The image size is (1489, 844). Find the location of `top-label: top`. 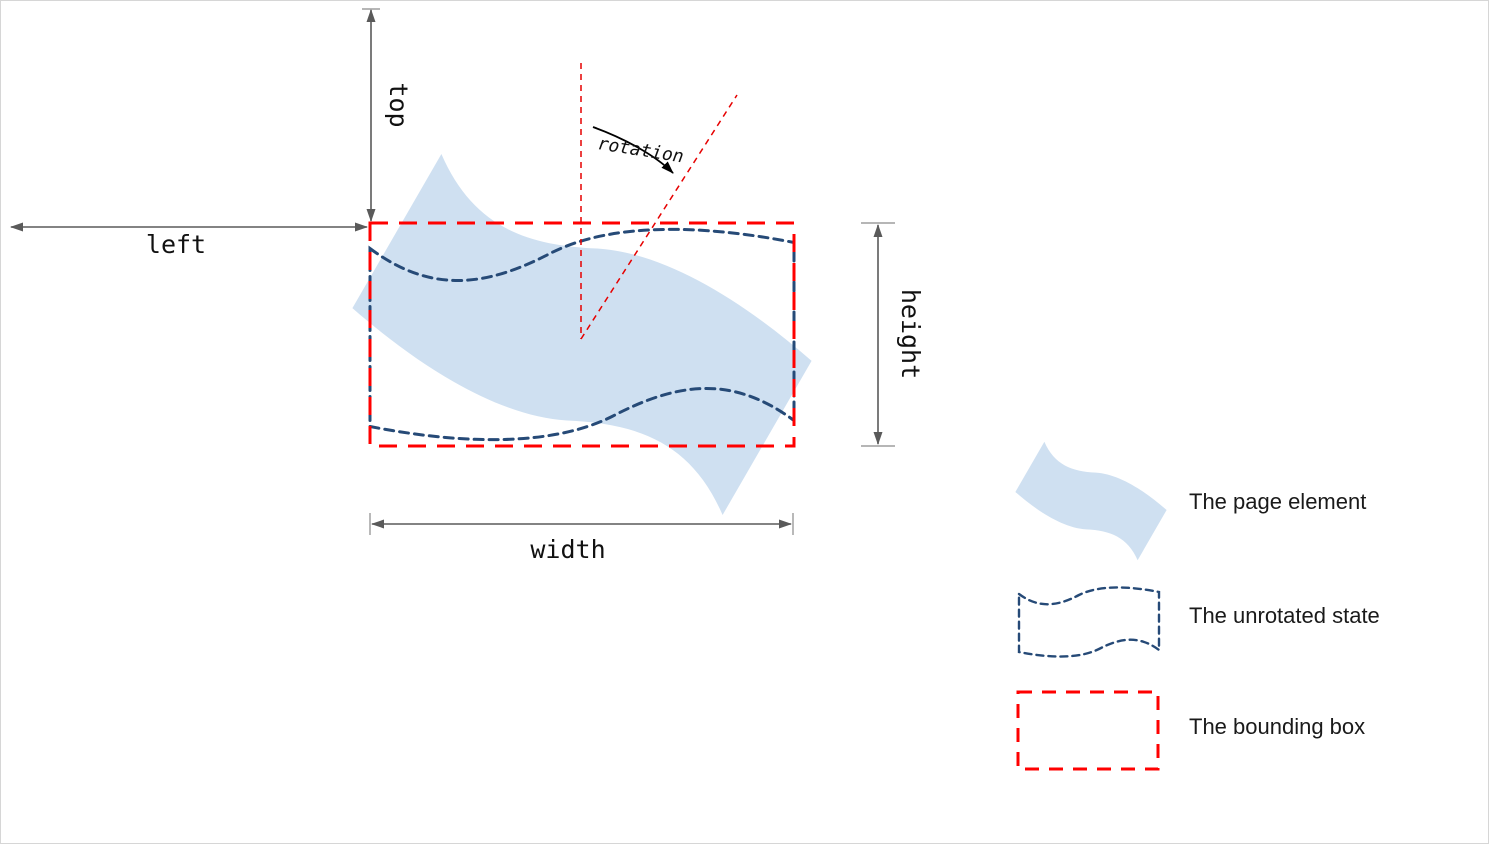

top-label: top is located at coordinates (398, 104).